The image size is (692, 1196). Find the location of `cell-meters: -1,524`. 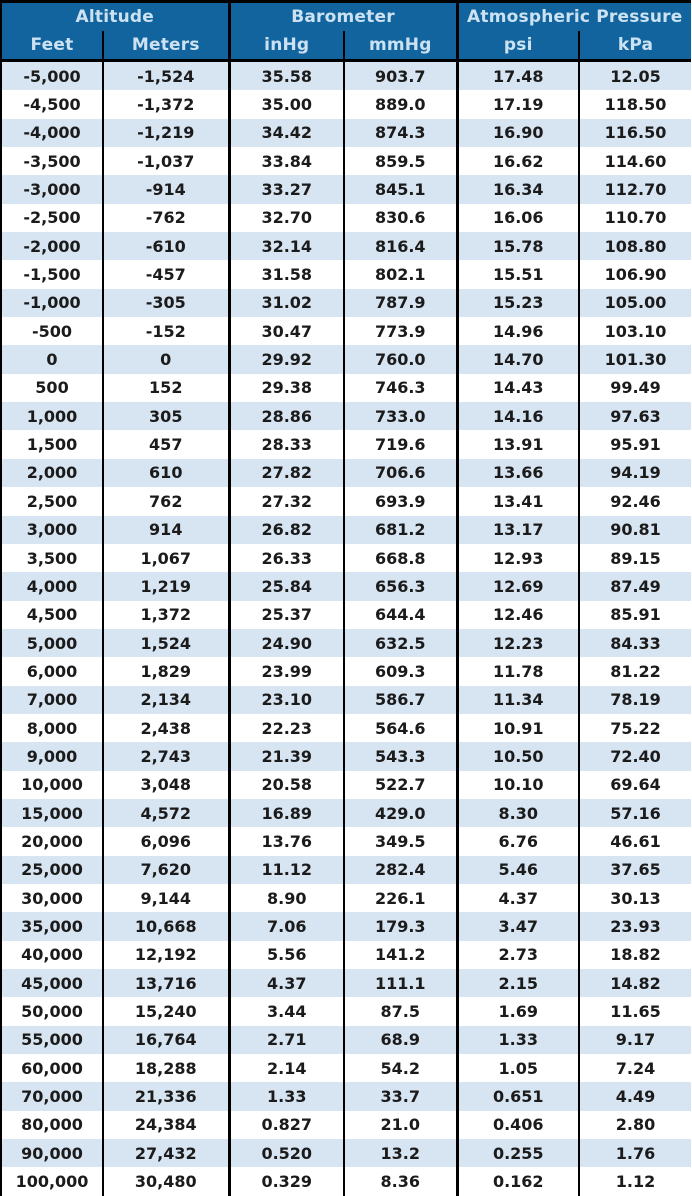

cell-meters: -1,524 is located at coordinates (165, 75).